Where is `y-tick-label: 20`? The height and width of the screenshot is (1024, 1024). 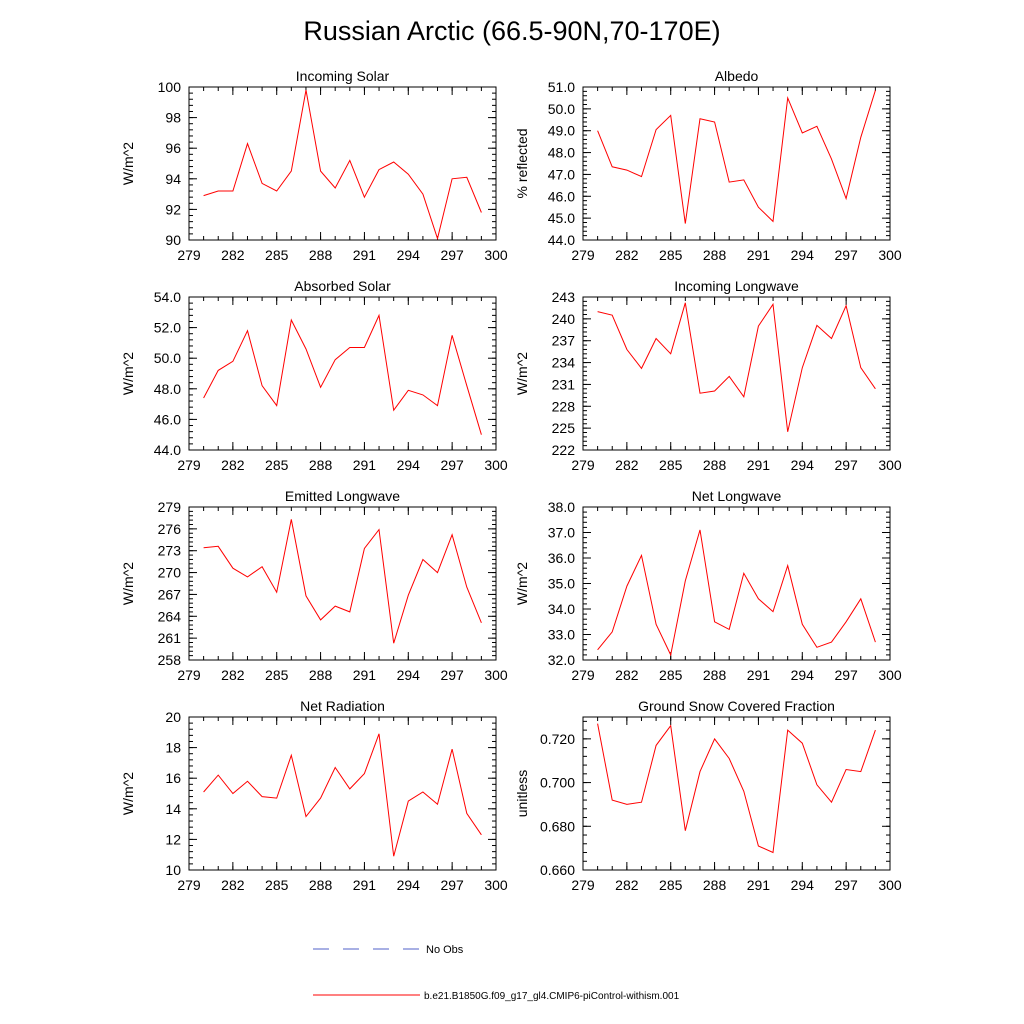
y-tick-label: 20 is located at coordinates (173, 717).